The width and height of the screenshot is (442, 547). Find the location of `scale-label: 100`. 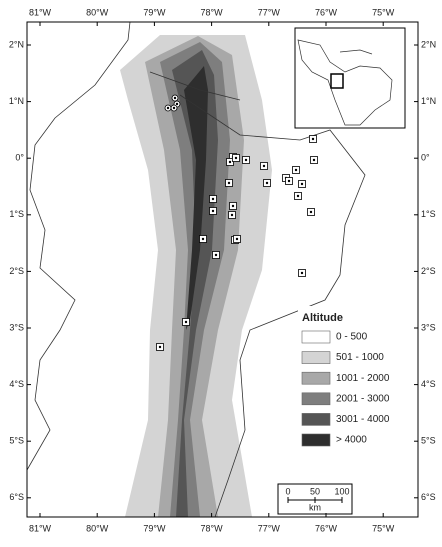

scale-label: 100 is located at coordinates (341, 491).